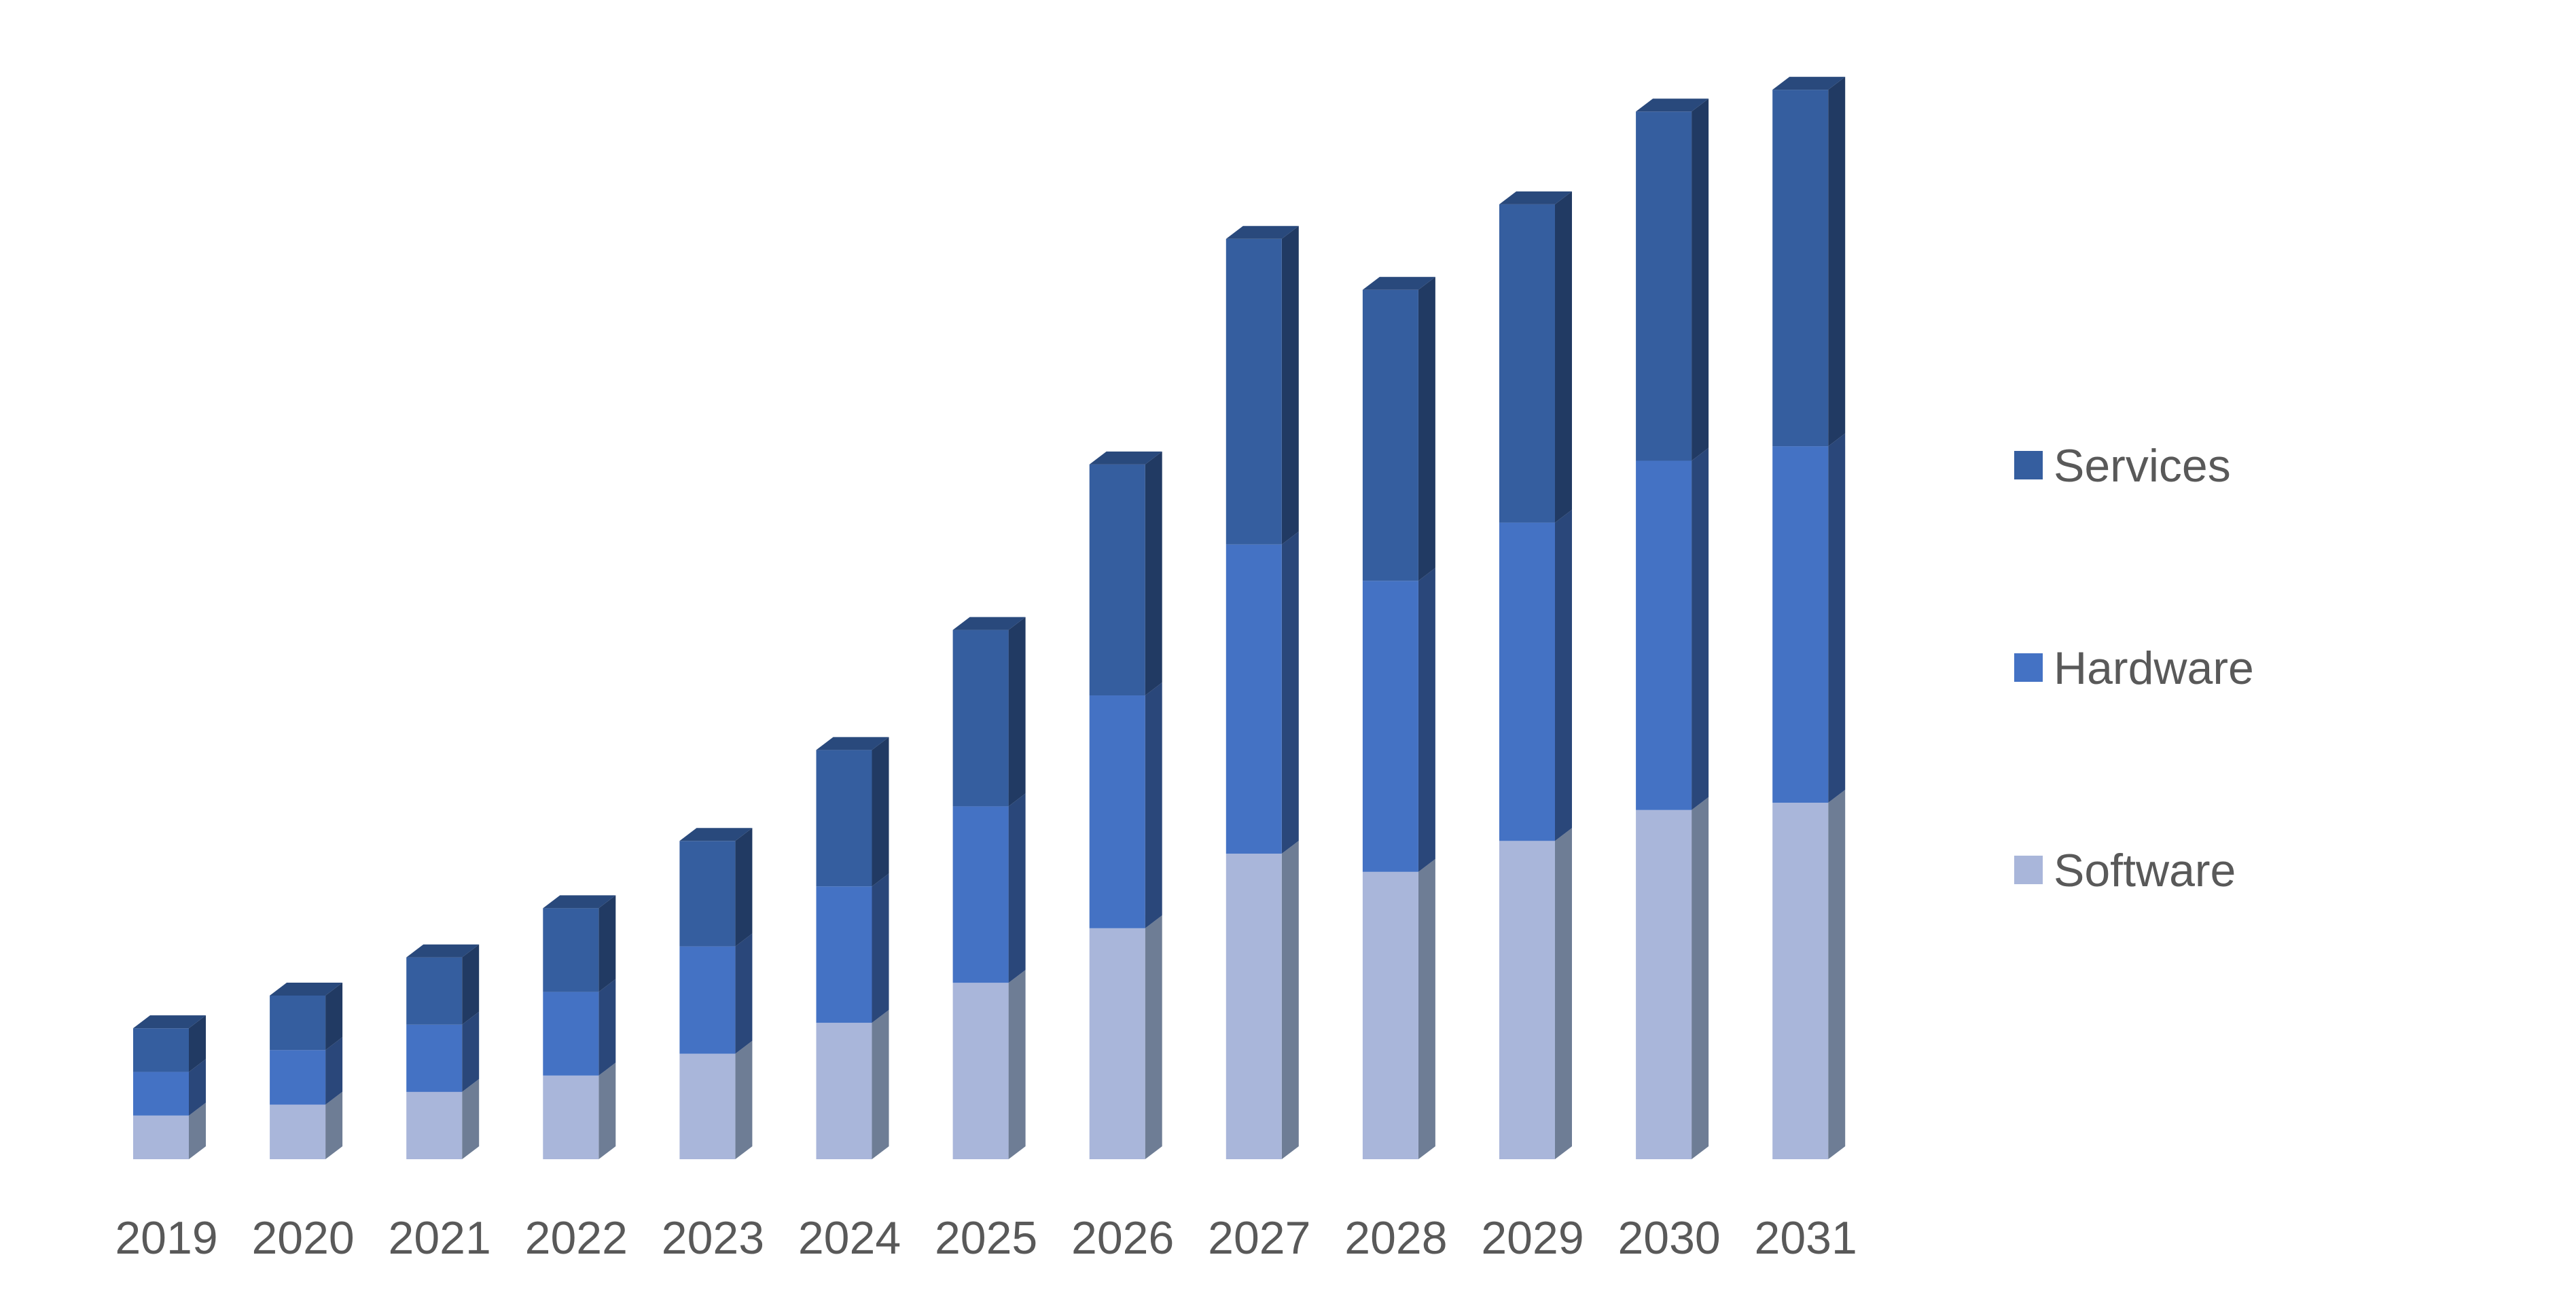 The image size is (2576, 1293). What do you see at coordinates (707, 1106) in the screenshot?
I see `bar-face-software-2023` at bounding box center [707, 1106].